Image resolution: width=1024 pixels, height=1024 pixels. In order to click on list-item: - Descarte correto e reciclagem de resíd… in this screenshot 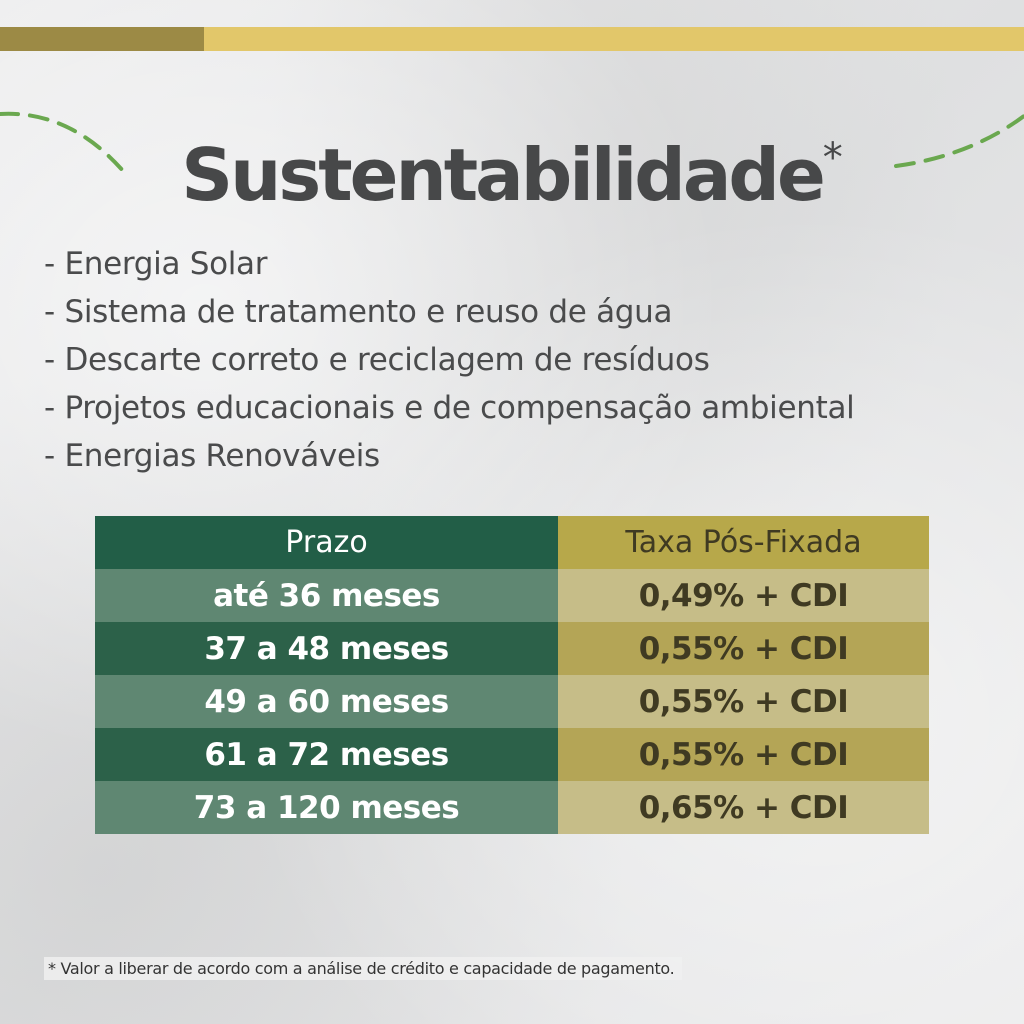, I will do `click(377, 360)`.